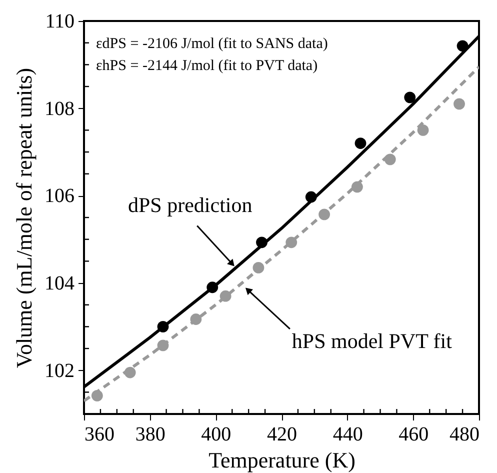 The width and height of the screenshot is (497, 473). I want to click on y-tick-label: 108, so click(59, 109).